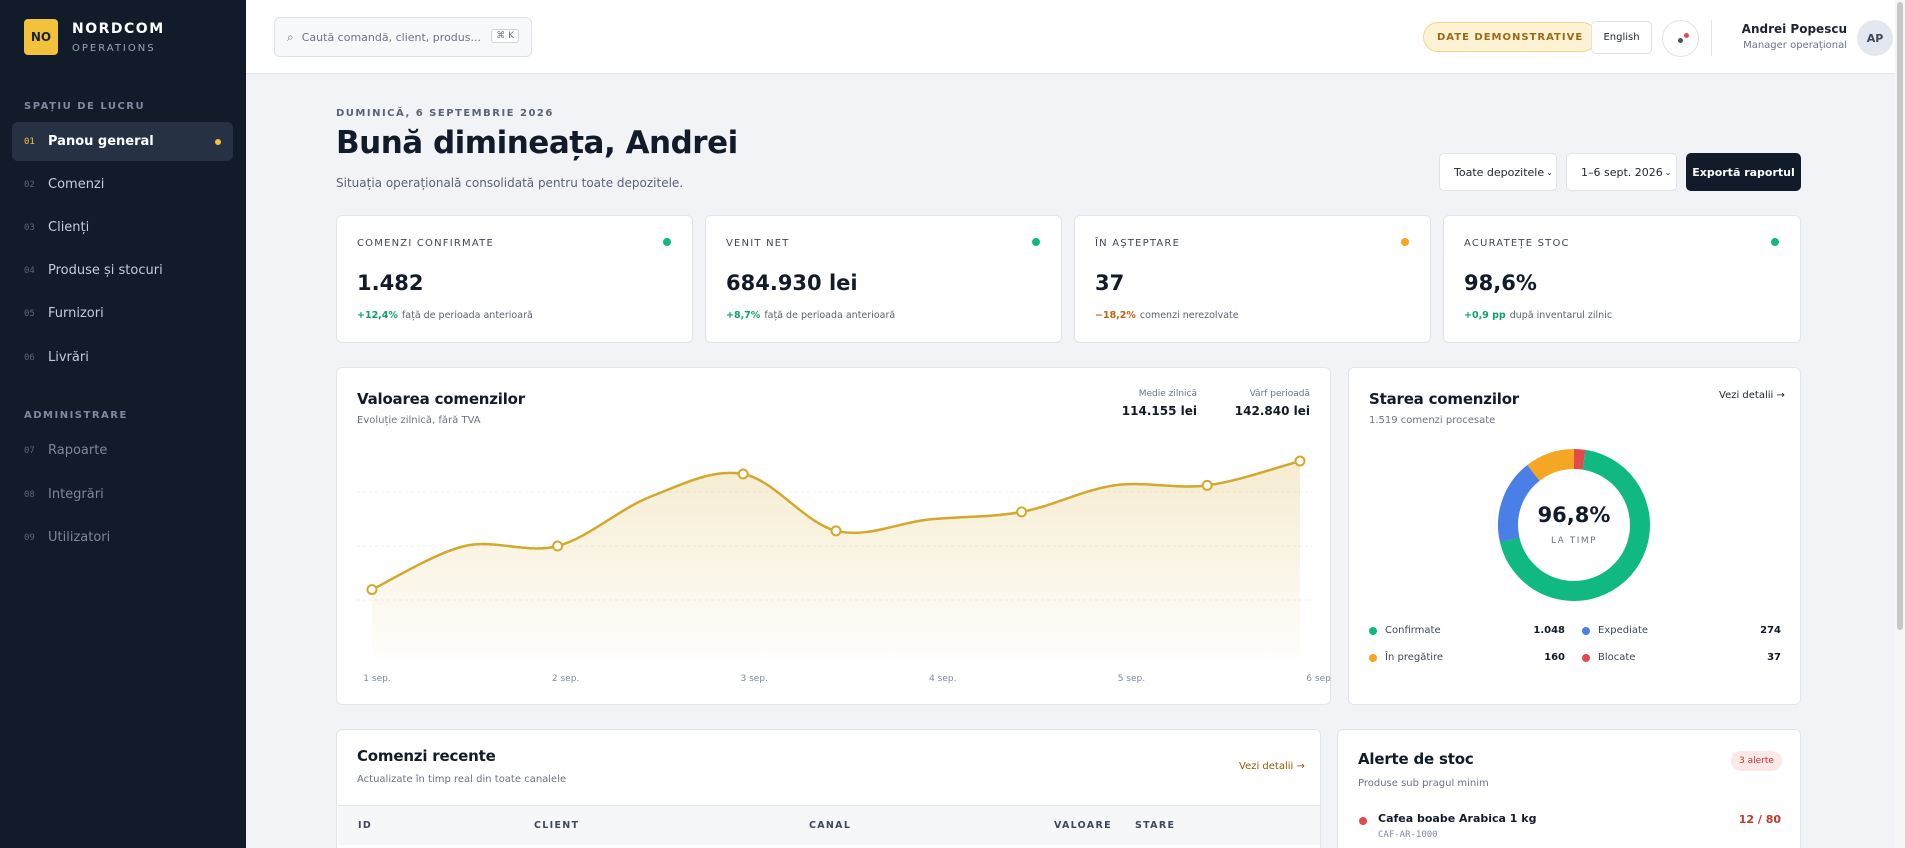 Image resolution: width=1905 pixels, height=848 pixels. I want to click on kpi-delta: +12,4% față de perioada anterioară, so click(445, 315).